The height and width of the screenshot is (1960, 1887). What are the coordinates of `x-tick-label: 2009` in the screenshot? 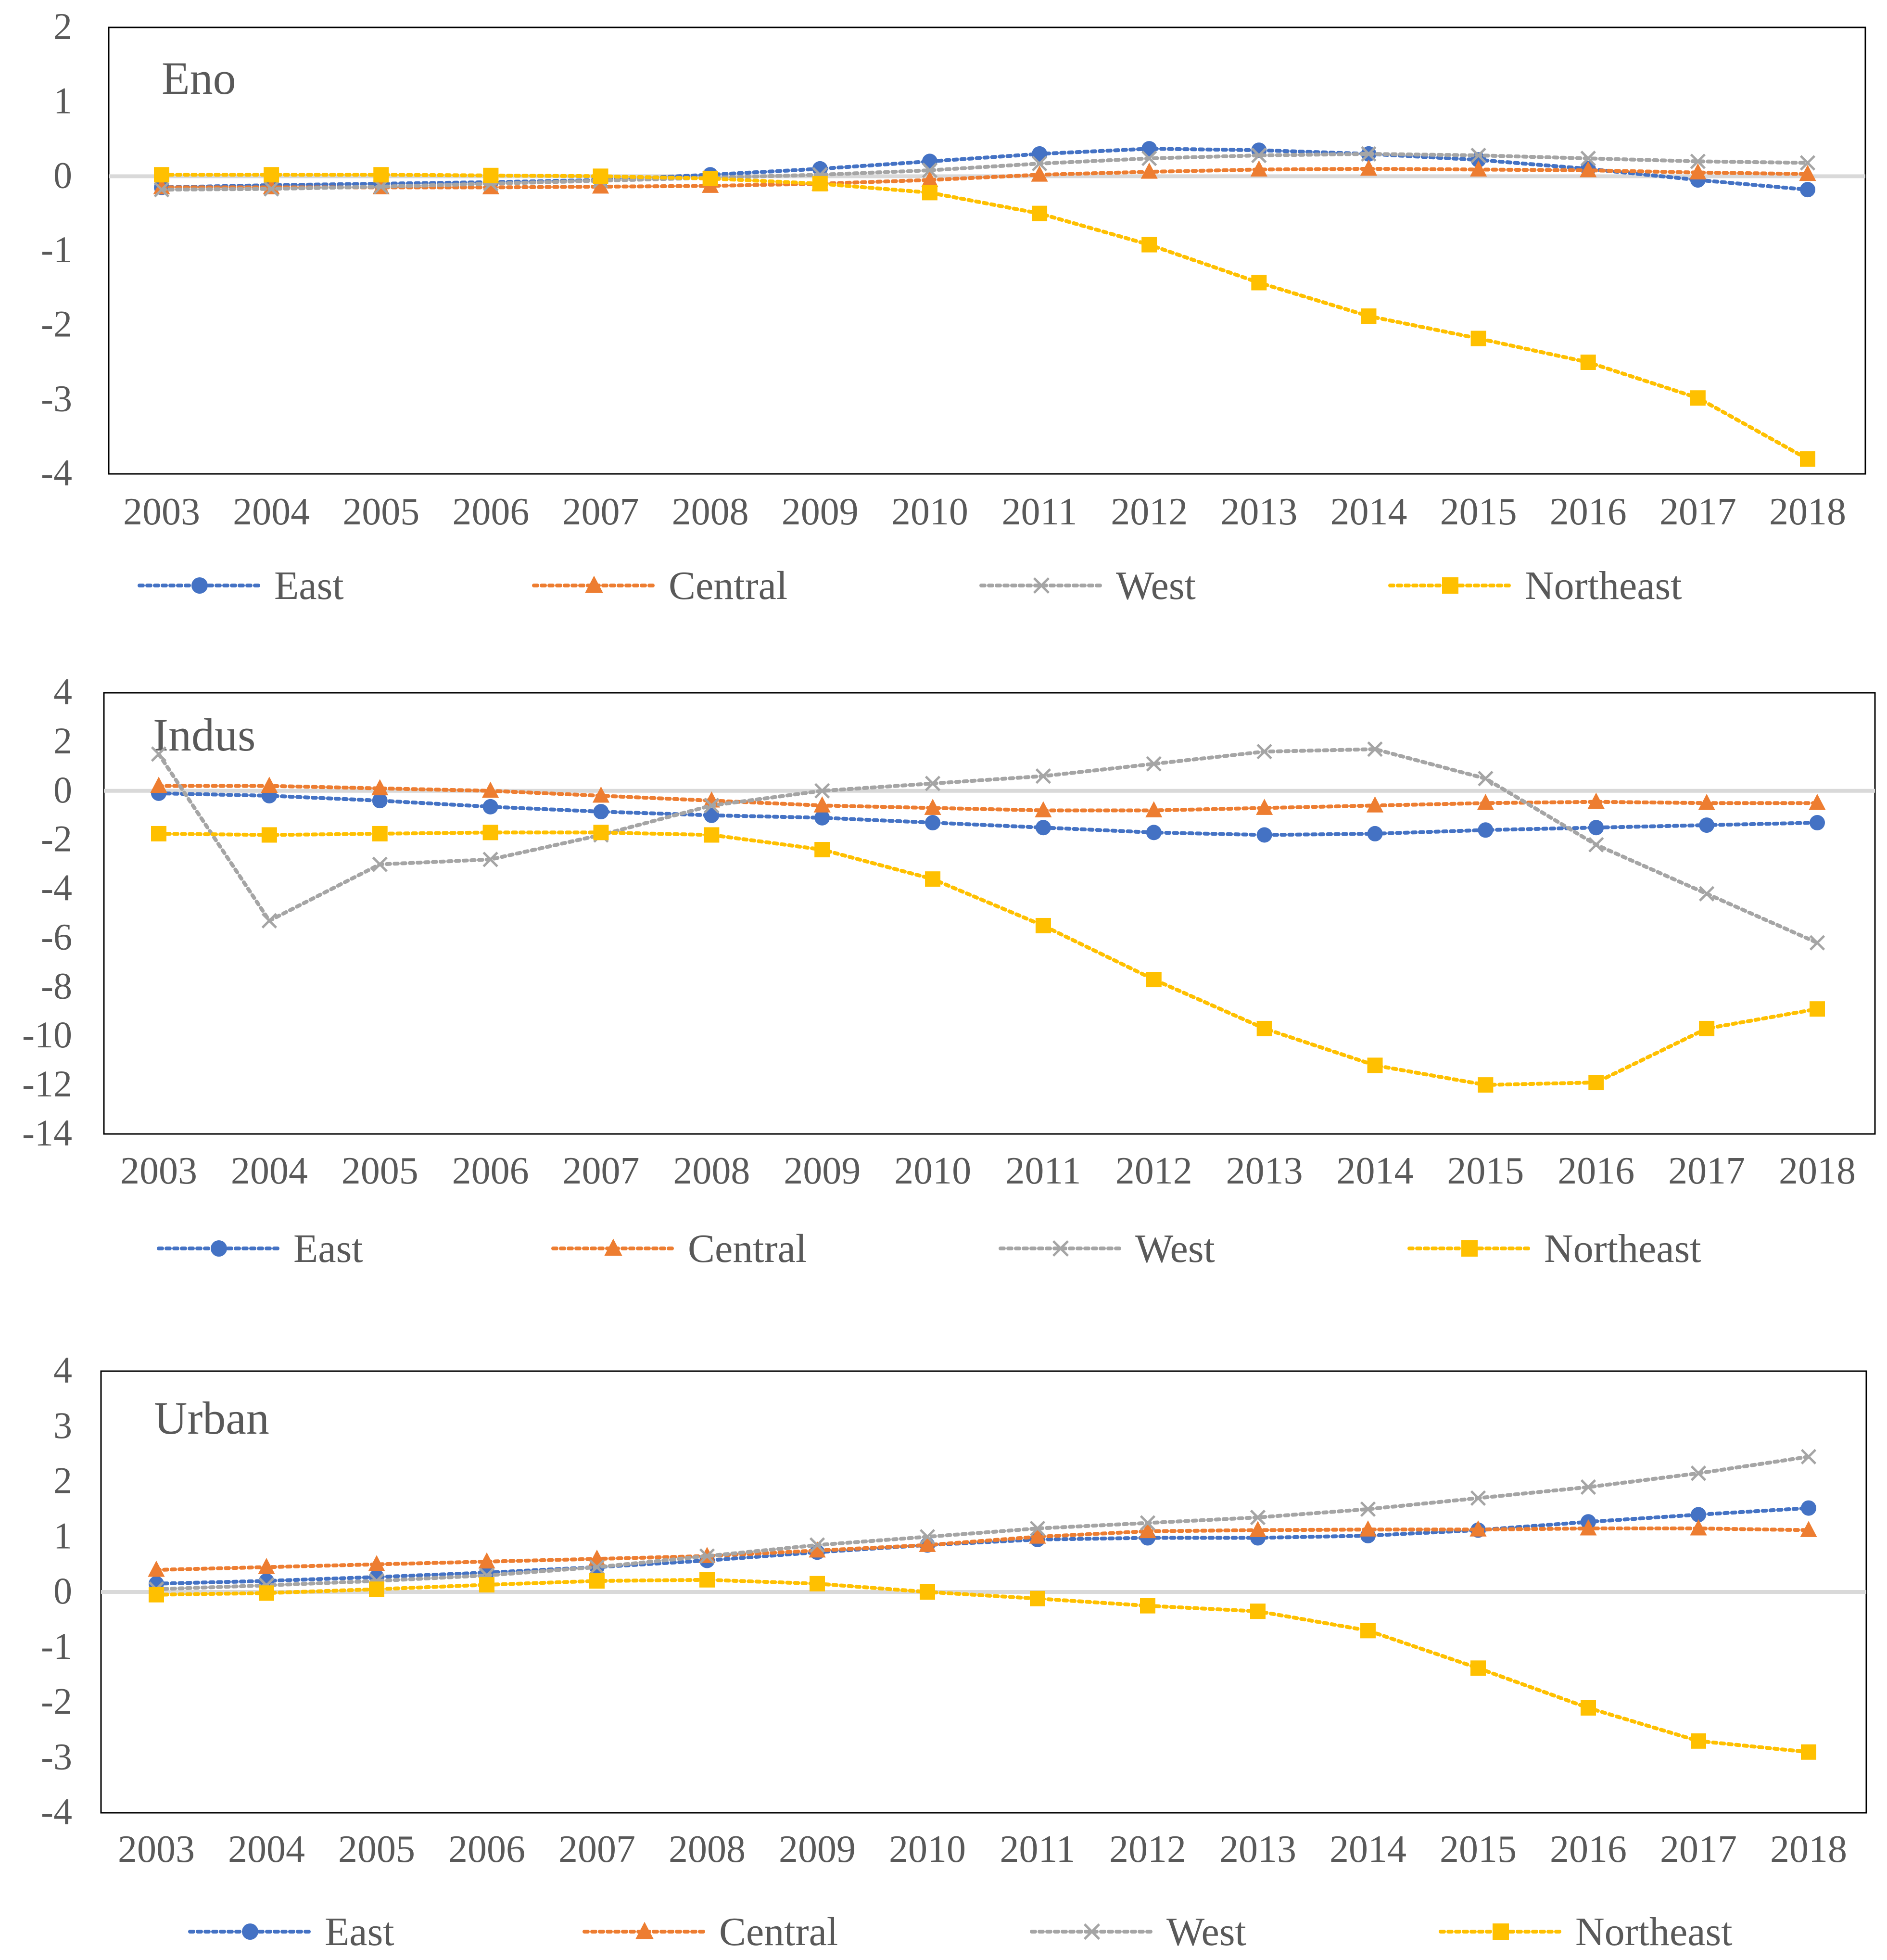 It's located at (820, 512).